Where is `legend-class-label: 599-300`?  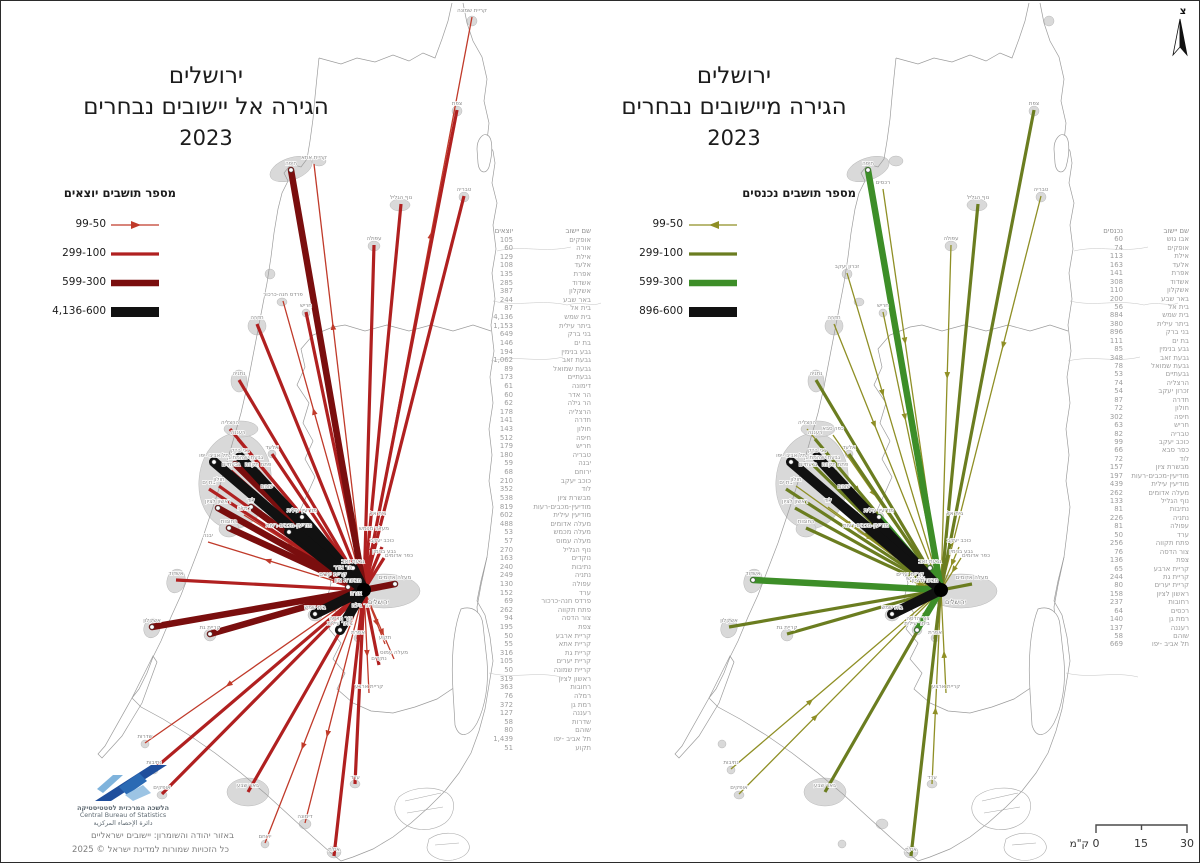 legend-class-label: 599-300 is located at coordinates (661, 282).